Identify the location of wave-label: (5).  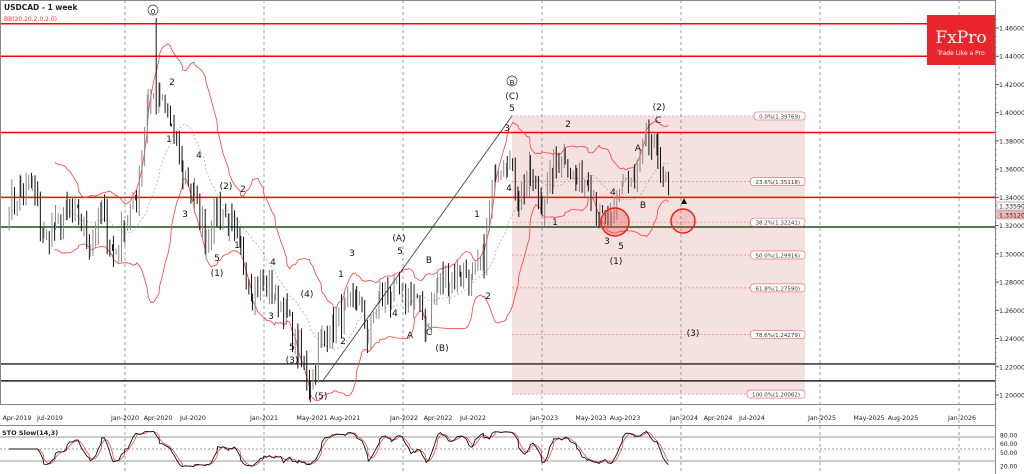
(321, 397).